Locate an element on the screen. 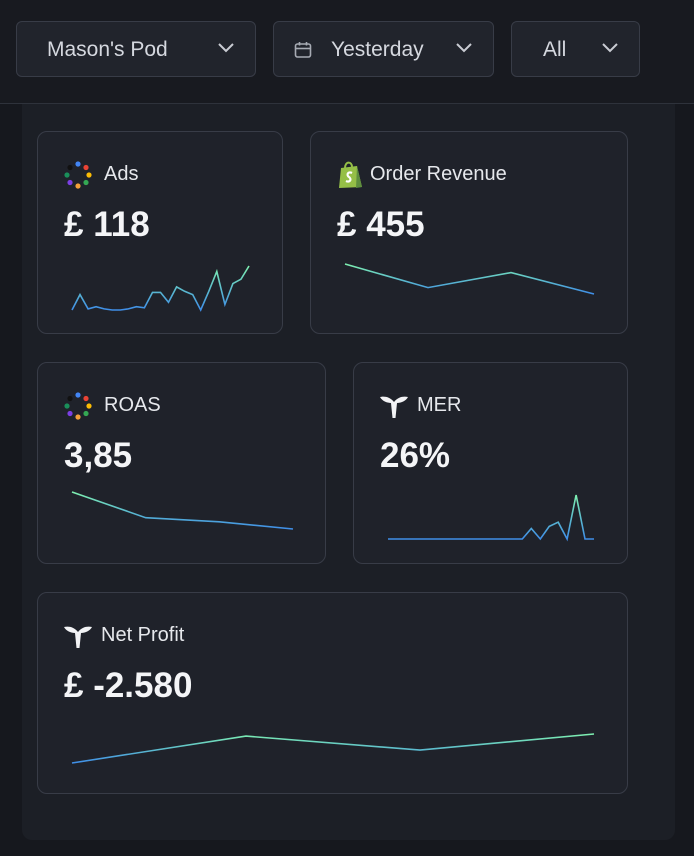 The width and height of the screenshot is (694, 856). metric-card: ROAS 3,85 is located at coordinates (181, 463).